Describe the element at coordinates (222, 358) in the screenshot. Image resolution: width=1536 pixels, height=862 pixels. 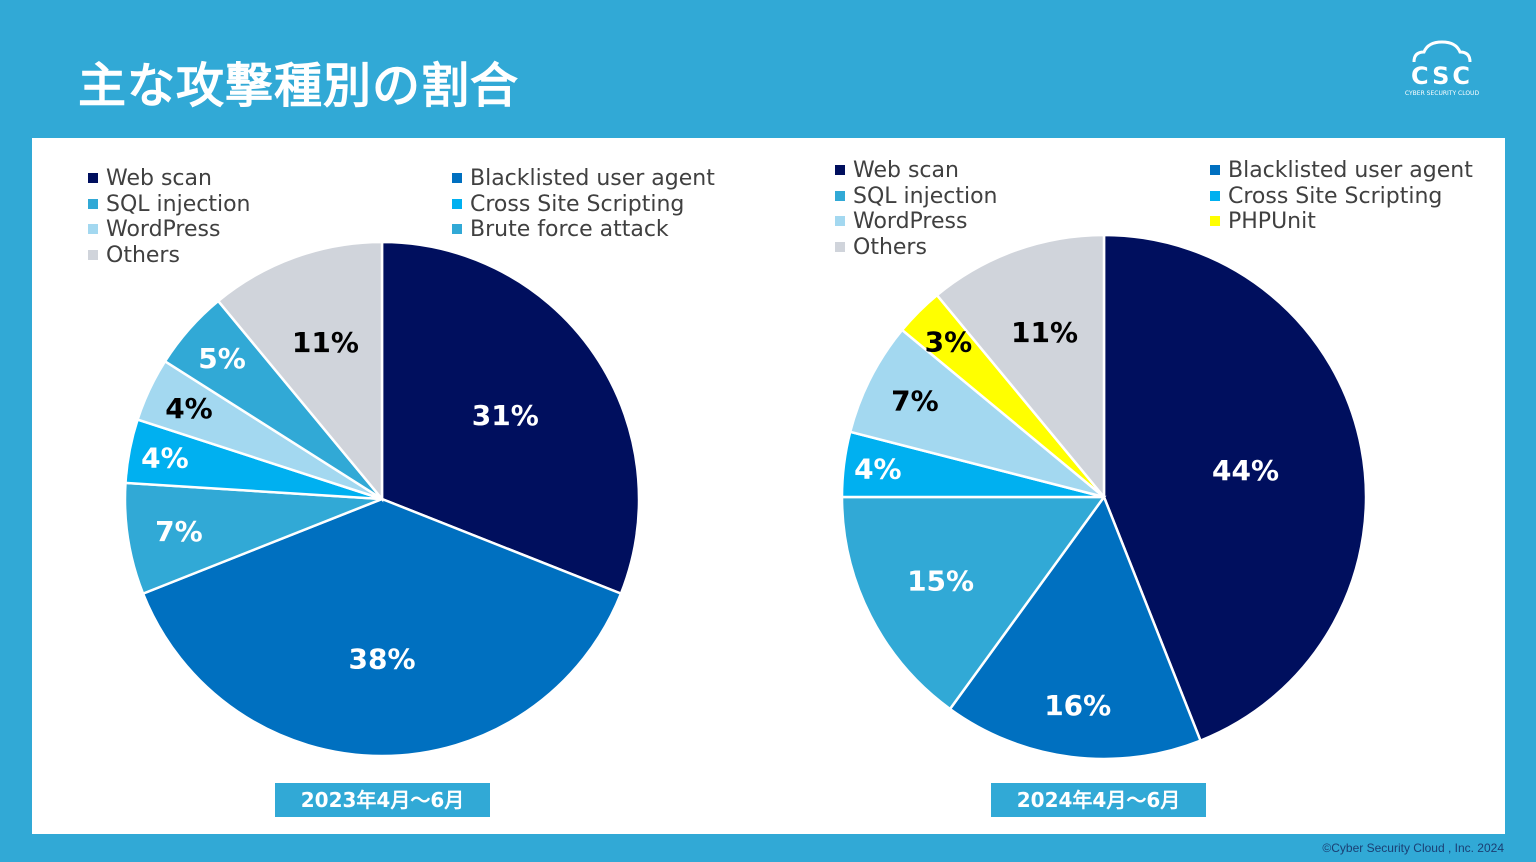
I see `data-label: 5%` at that location.